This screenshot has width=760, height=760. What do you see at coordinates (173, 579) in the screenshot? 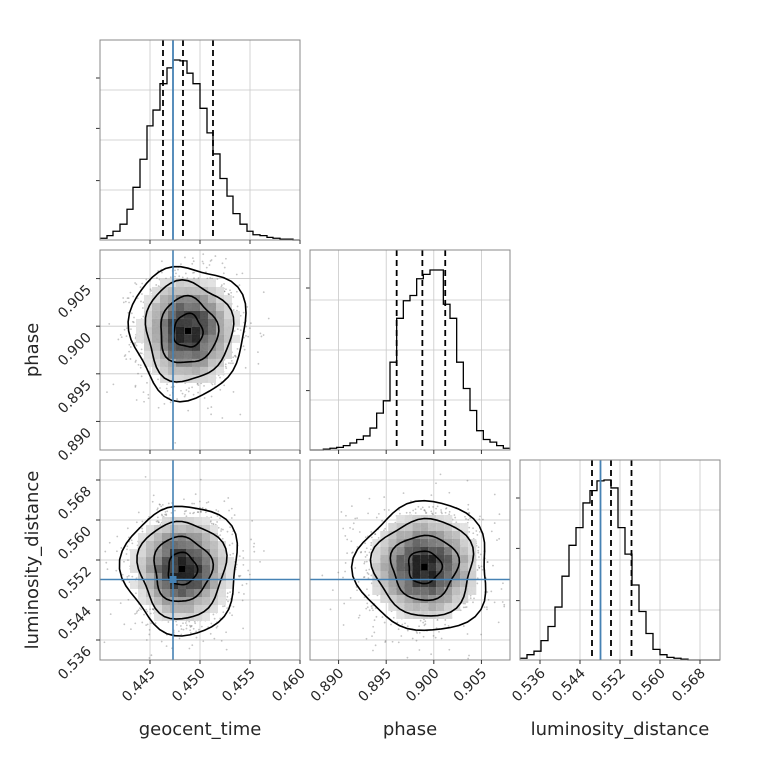
I see `truth-marker` at bounding box center [173, 579].